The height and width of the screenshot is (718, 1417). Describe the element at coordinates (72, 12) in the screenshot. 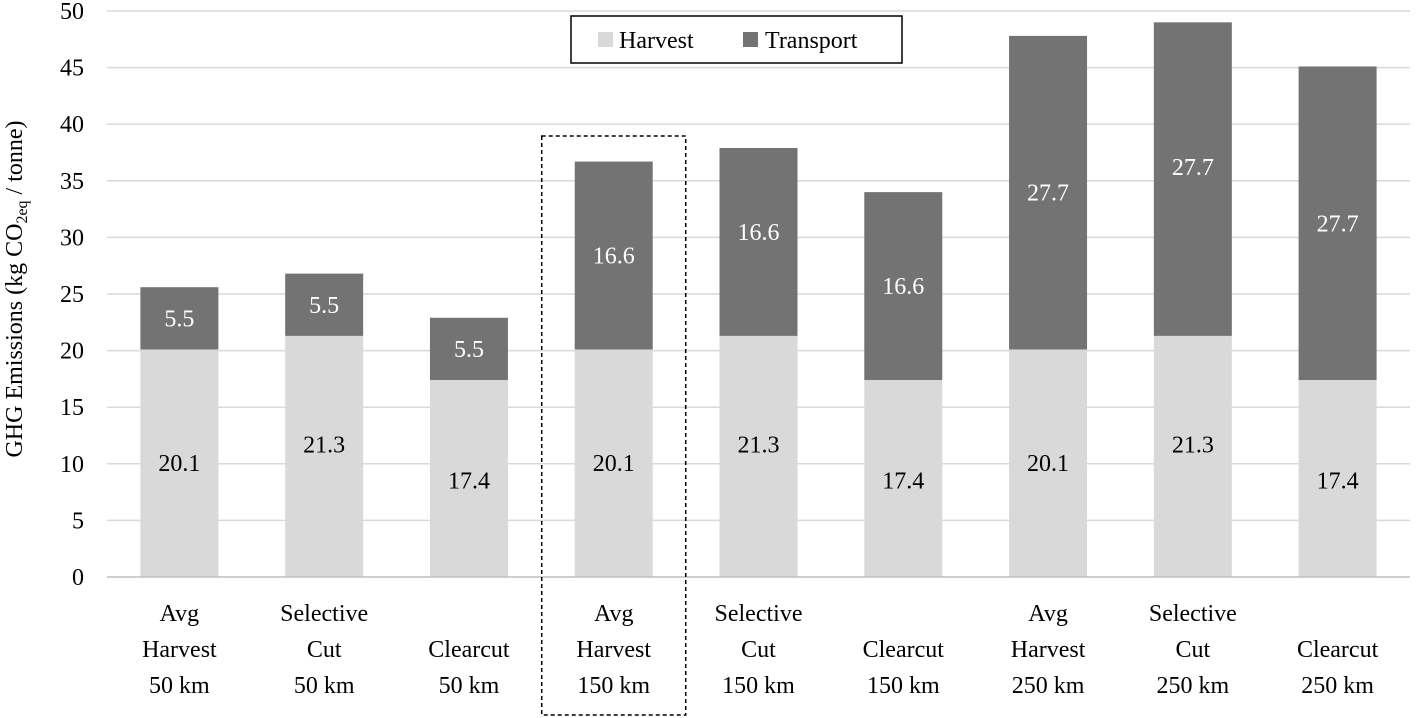

I see `y-tick-label: 50` at that location.